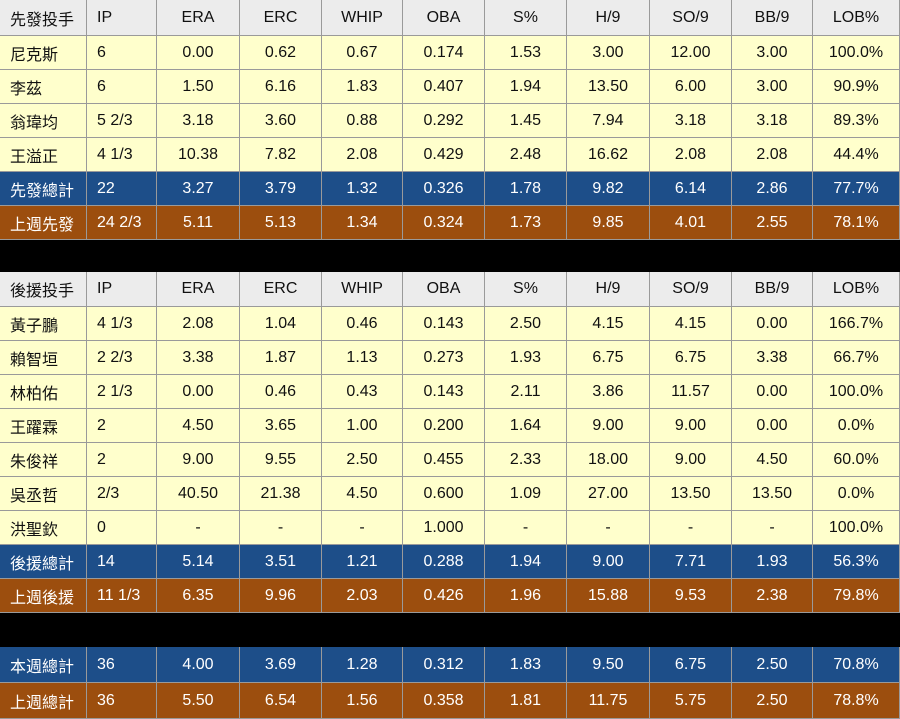 The width and height of the screenshot is (900, 719). I want to click on header-cell: IP, so click(122, 18).